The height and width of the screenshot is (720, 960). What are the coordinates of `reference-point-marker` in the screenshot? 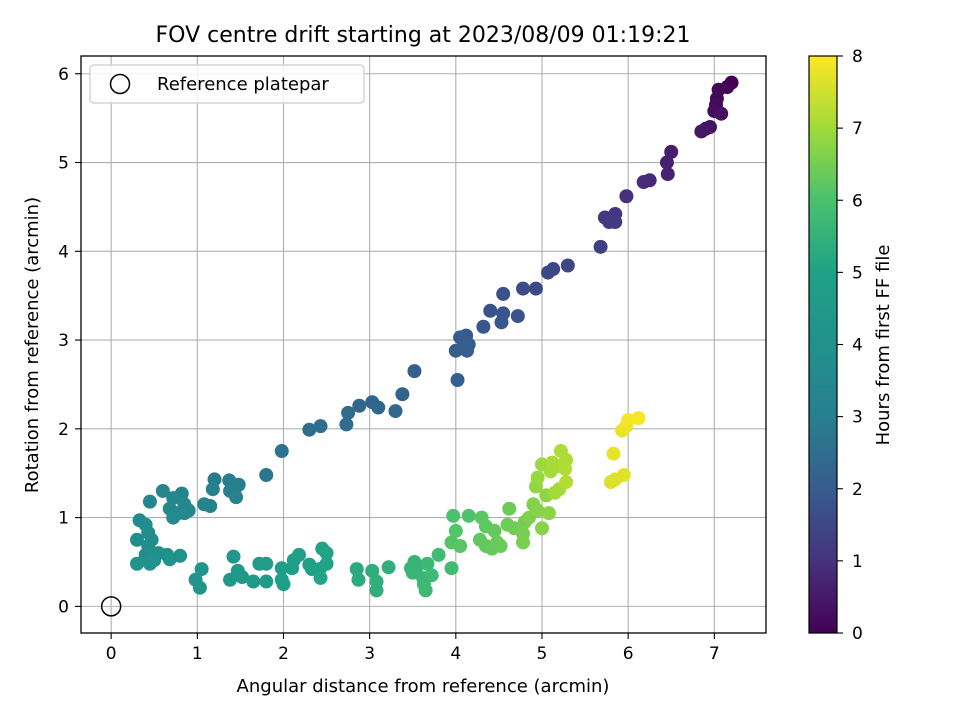 It's located at (111, 606).